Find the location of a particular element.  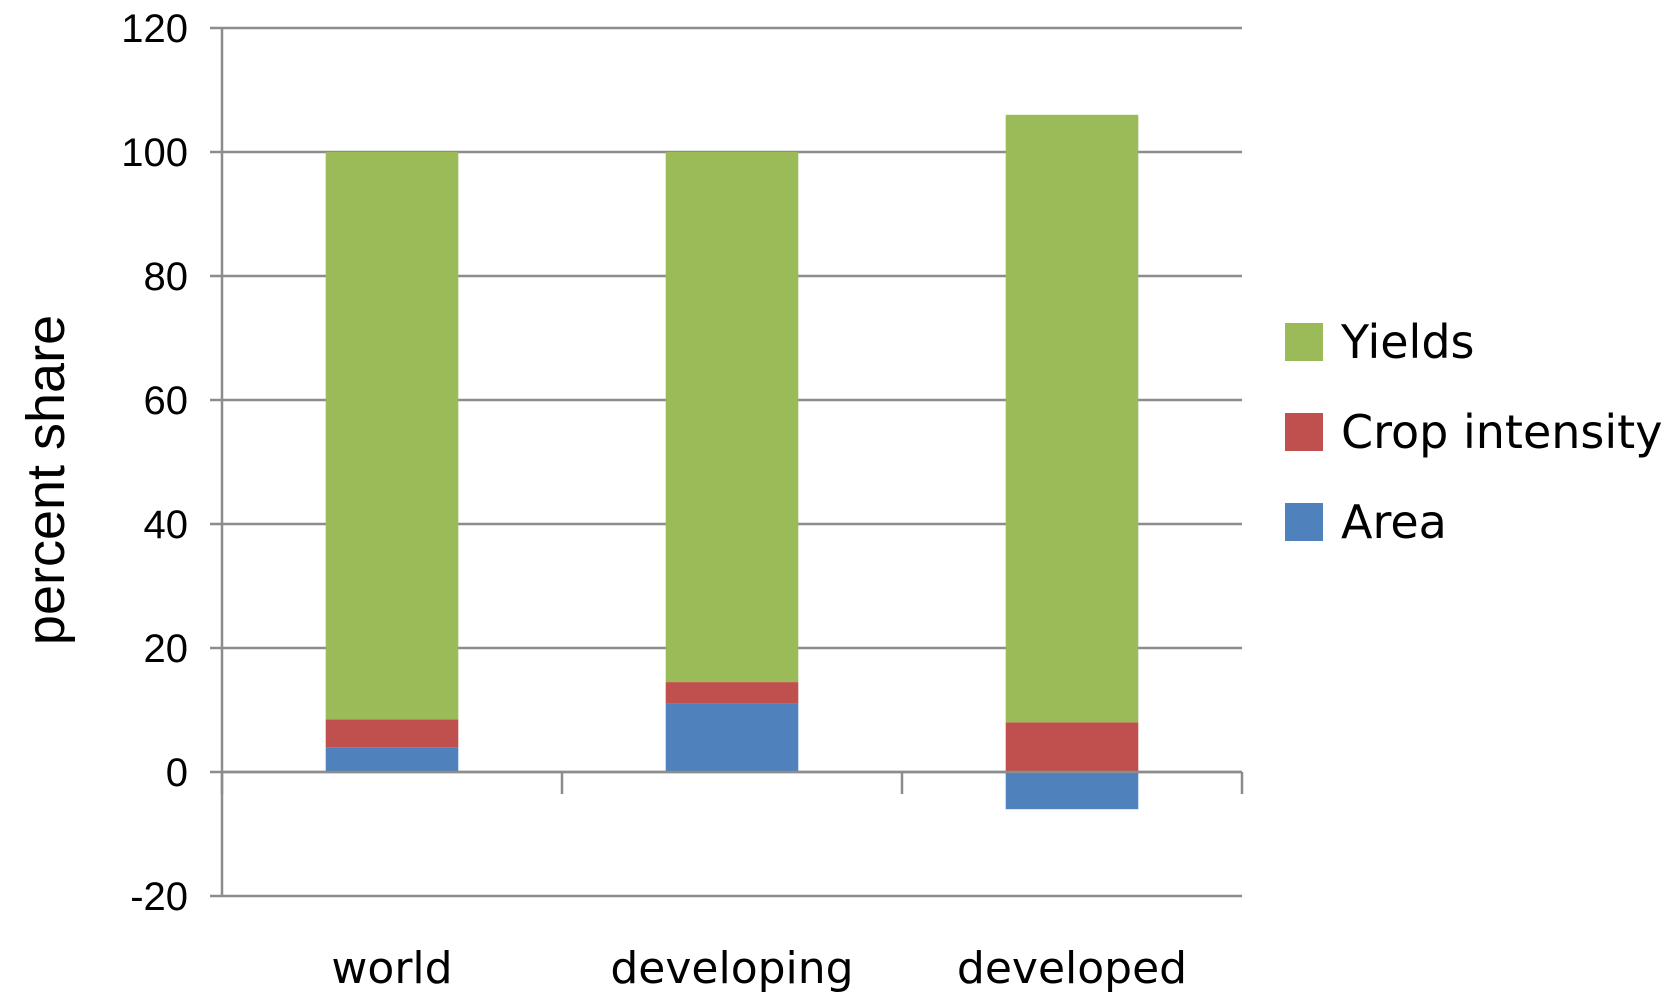

x-category-labels: world developing developed is located at coordinates (759, 968).